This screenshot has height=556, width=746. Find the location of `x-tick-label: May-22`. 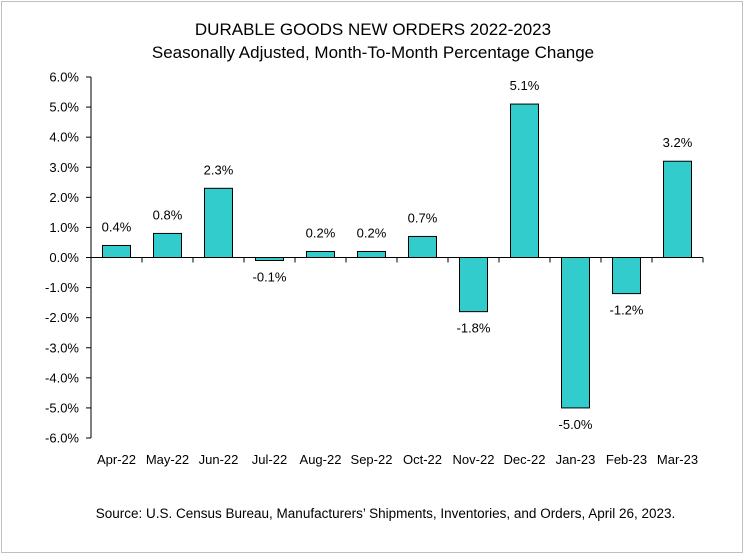

x-tick-label: May-22 is located at coordinates (167, 459).